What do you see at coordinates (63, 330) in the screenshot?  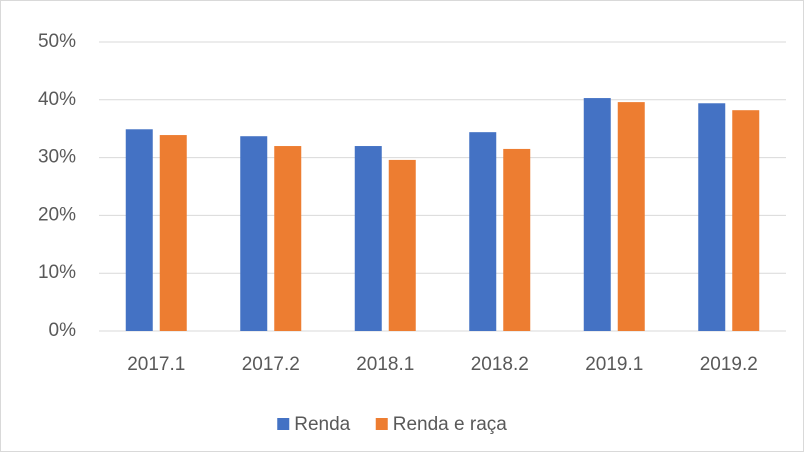 I see `y-tick-label: 0%` at bounding box center [63, 330].